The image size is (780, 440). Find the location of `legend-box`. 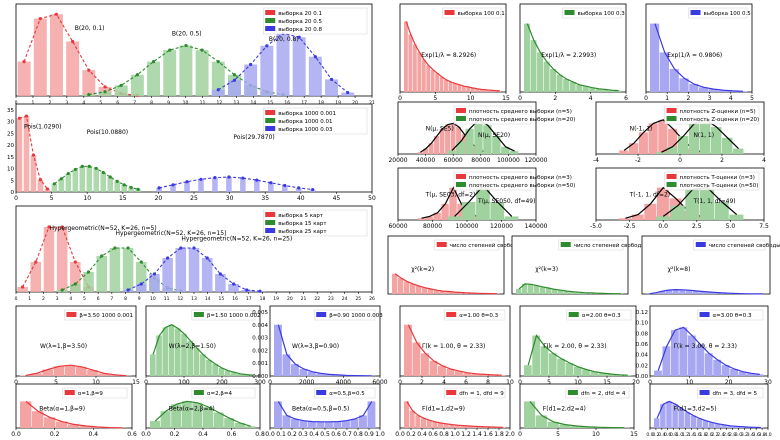

legend-box is located at coordinates (729, 245).